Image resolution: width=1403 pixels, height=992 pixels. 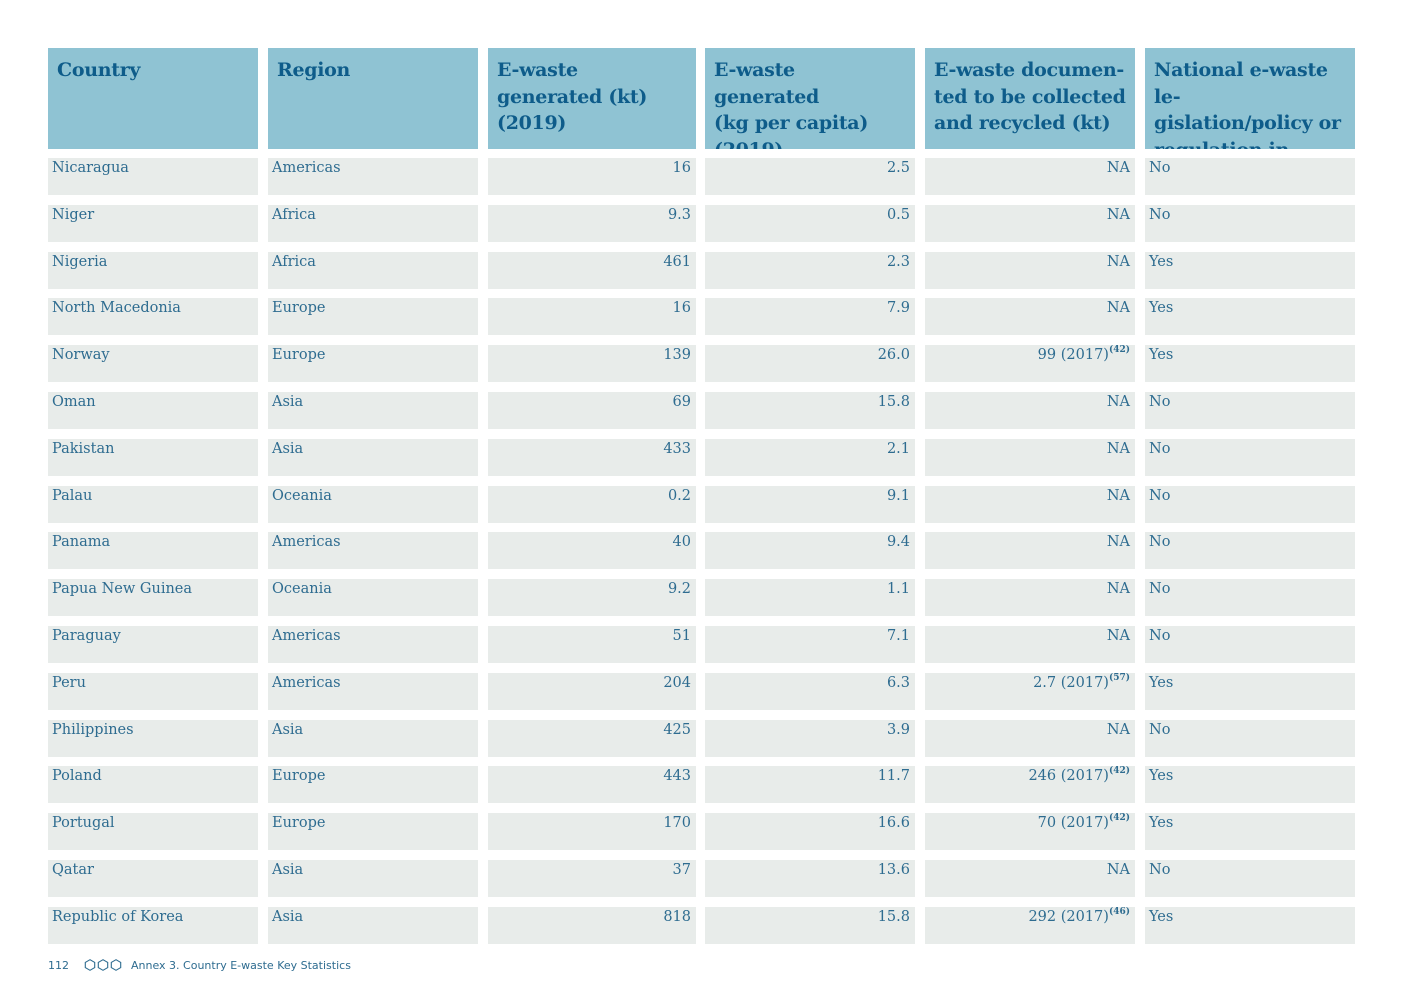 I want to click on cell-generated-kt: 37, so click(x=592, y=878).